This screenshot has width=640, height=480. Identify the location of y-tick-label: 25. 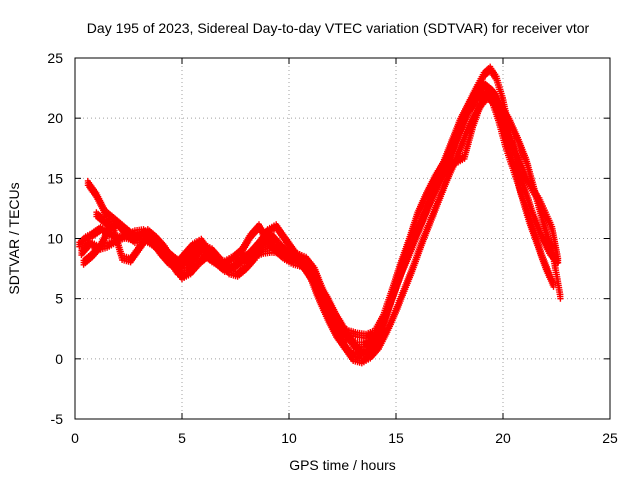
(55, 58).